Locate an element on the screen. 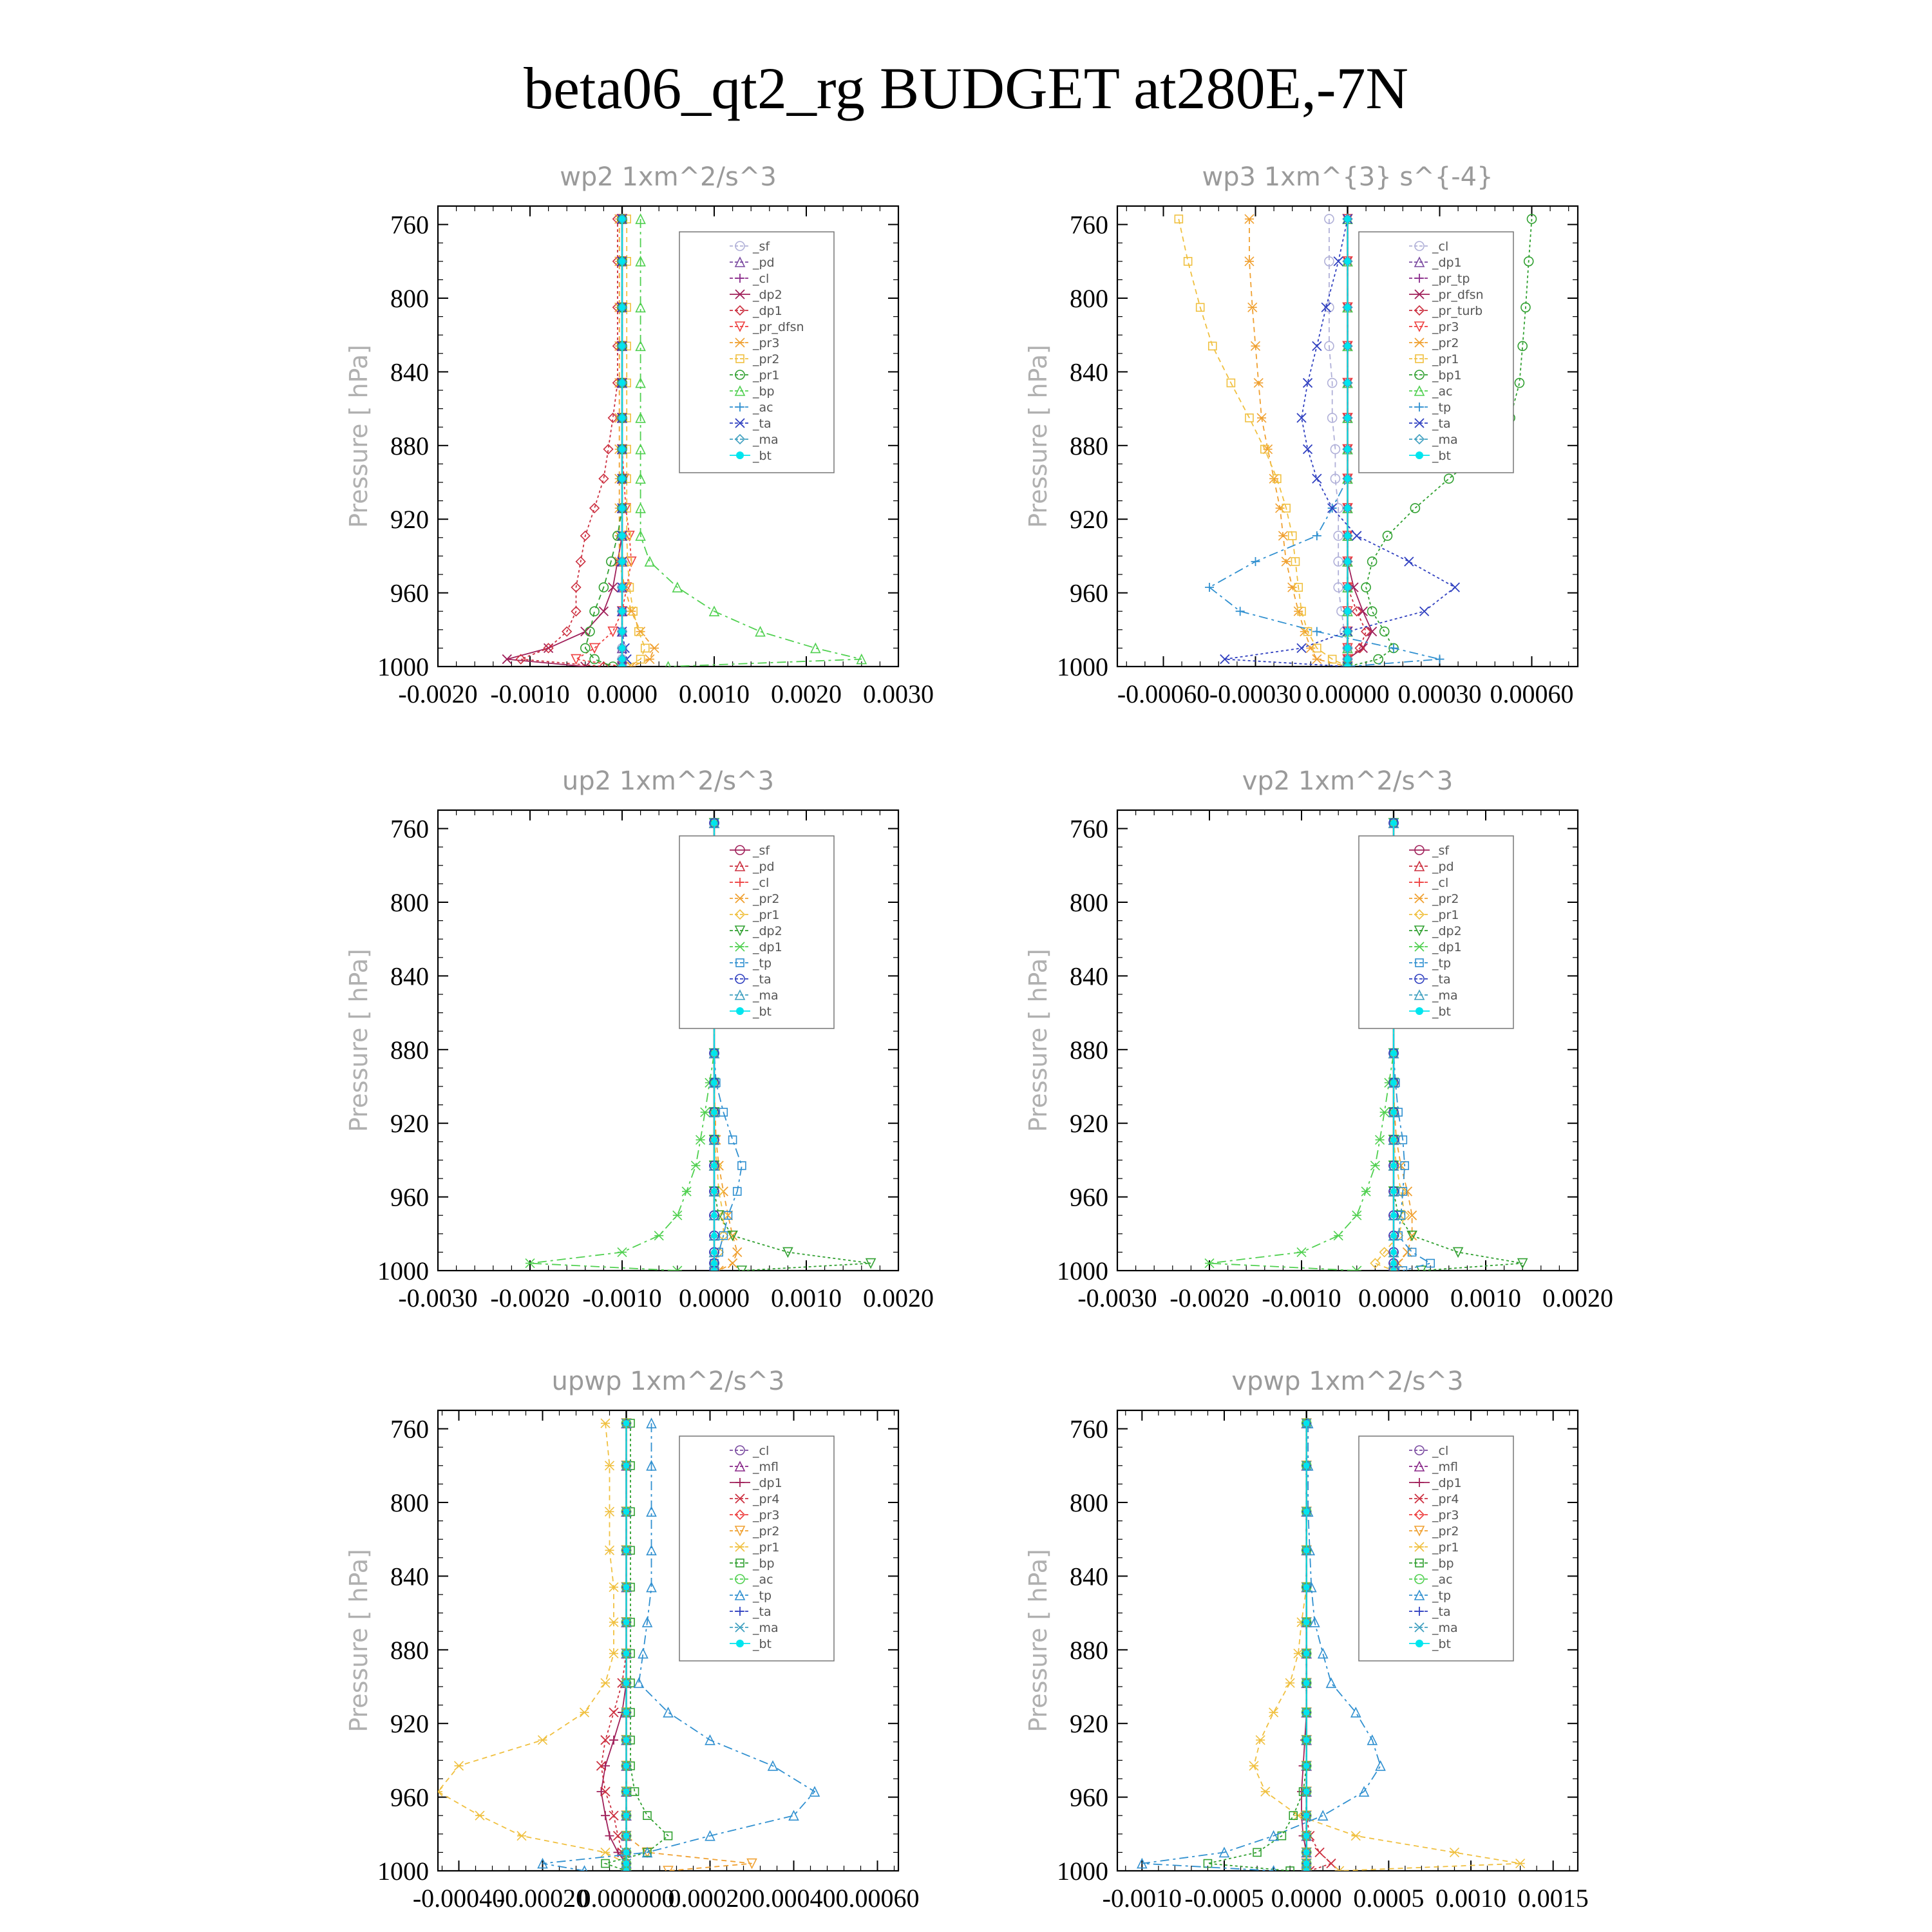  legend-box is located at coordinates (757, 352).